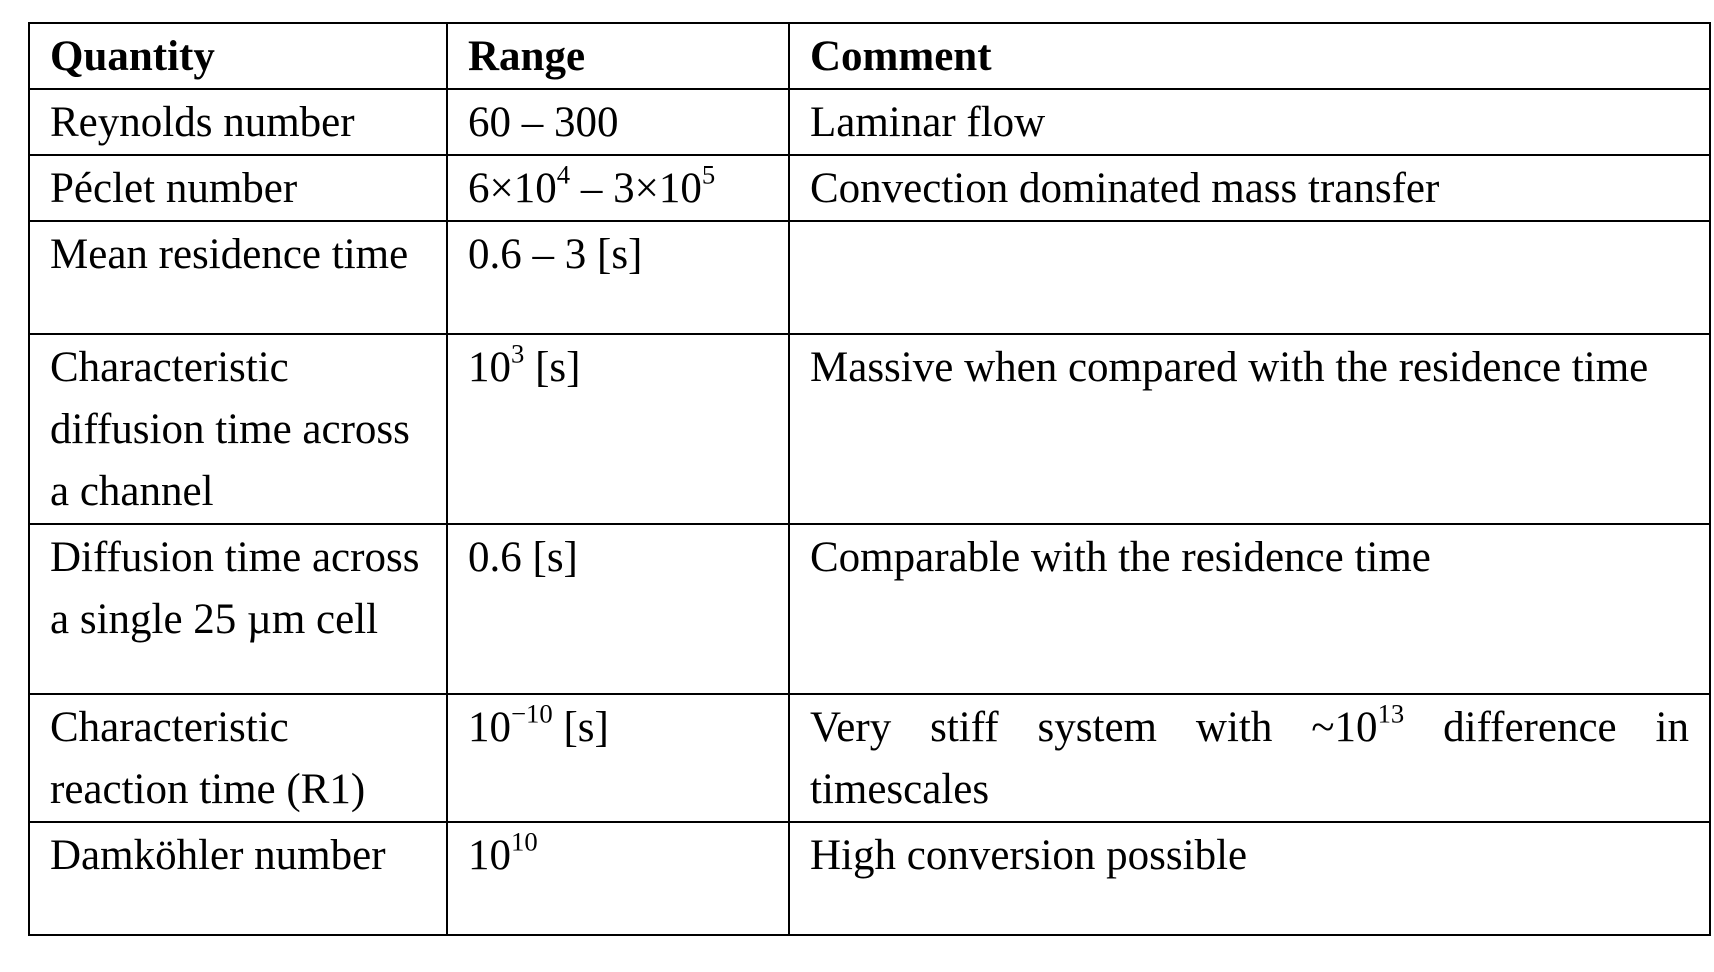 This screenshot has height=972, width=1714. I want to click on table-header-row: Quantity Range Comment, so click(869, 56).